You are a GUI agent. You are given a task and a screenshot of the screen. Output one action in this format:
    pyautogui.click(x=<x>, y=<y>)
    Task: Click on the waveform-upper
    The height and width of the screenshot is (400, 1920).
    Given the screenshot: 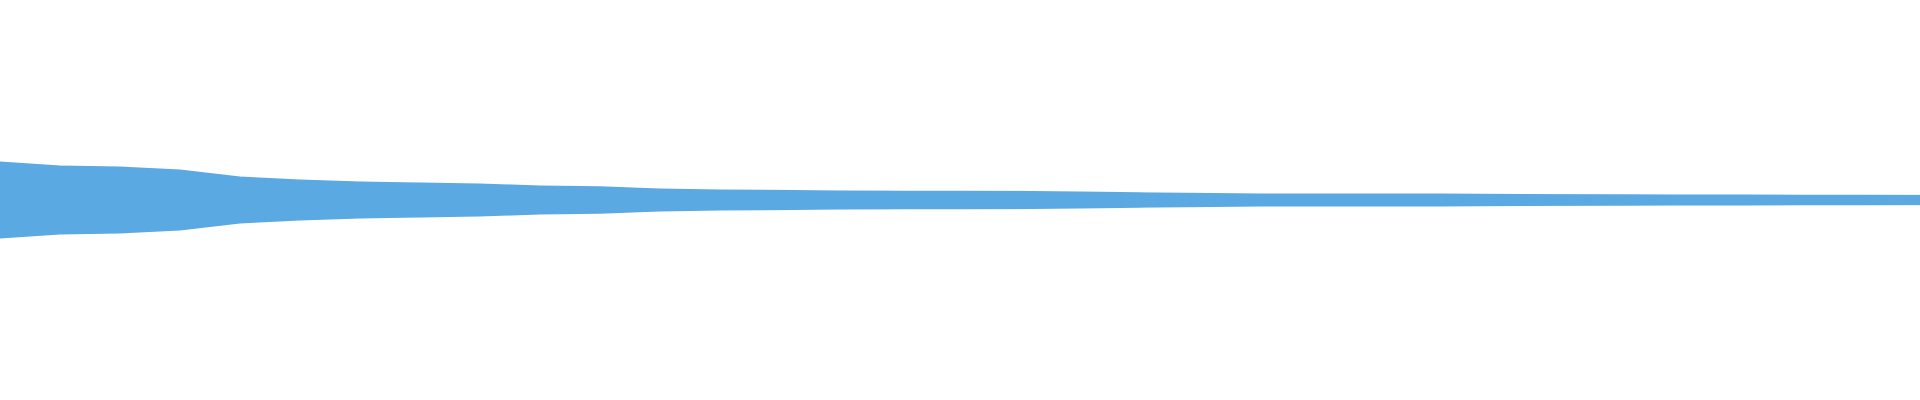 What is the action you would take?
    pyautogui.click(x=960, y=181)
    